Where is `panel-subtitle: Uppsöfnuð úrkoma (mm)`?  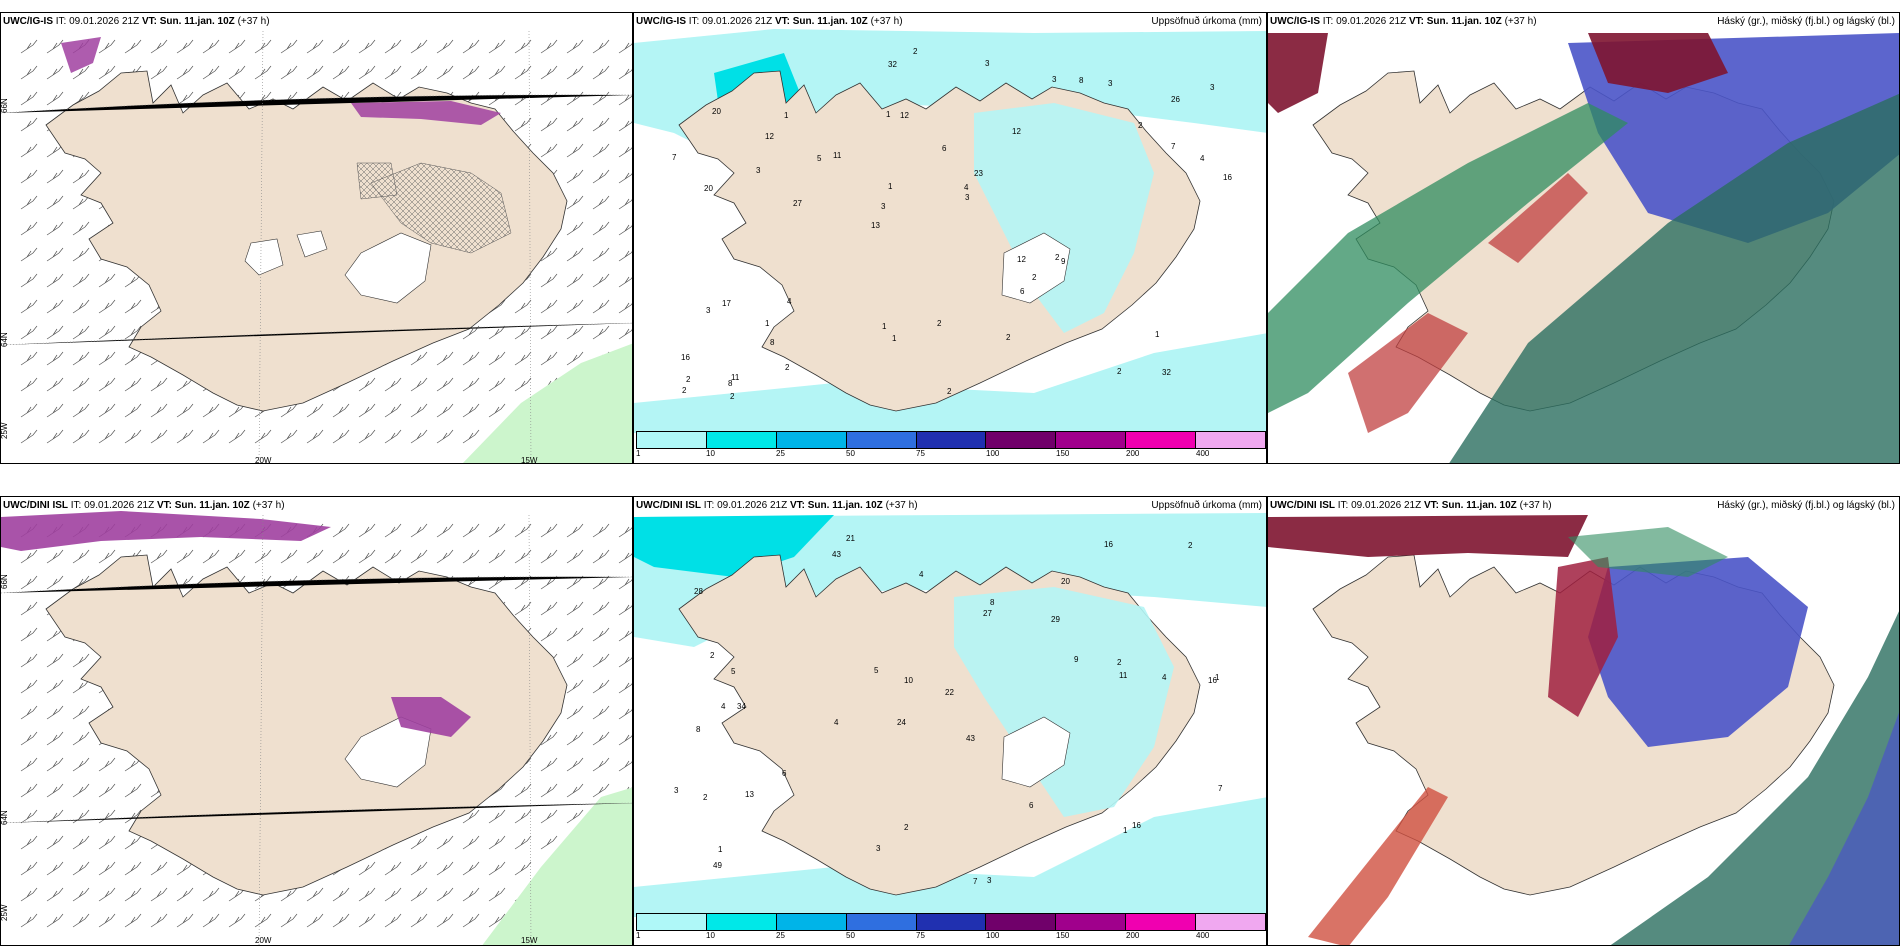 panel-subtitle: Uppsöfnuð úrkoma (mm) is located at coordinates (1206, 505).